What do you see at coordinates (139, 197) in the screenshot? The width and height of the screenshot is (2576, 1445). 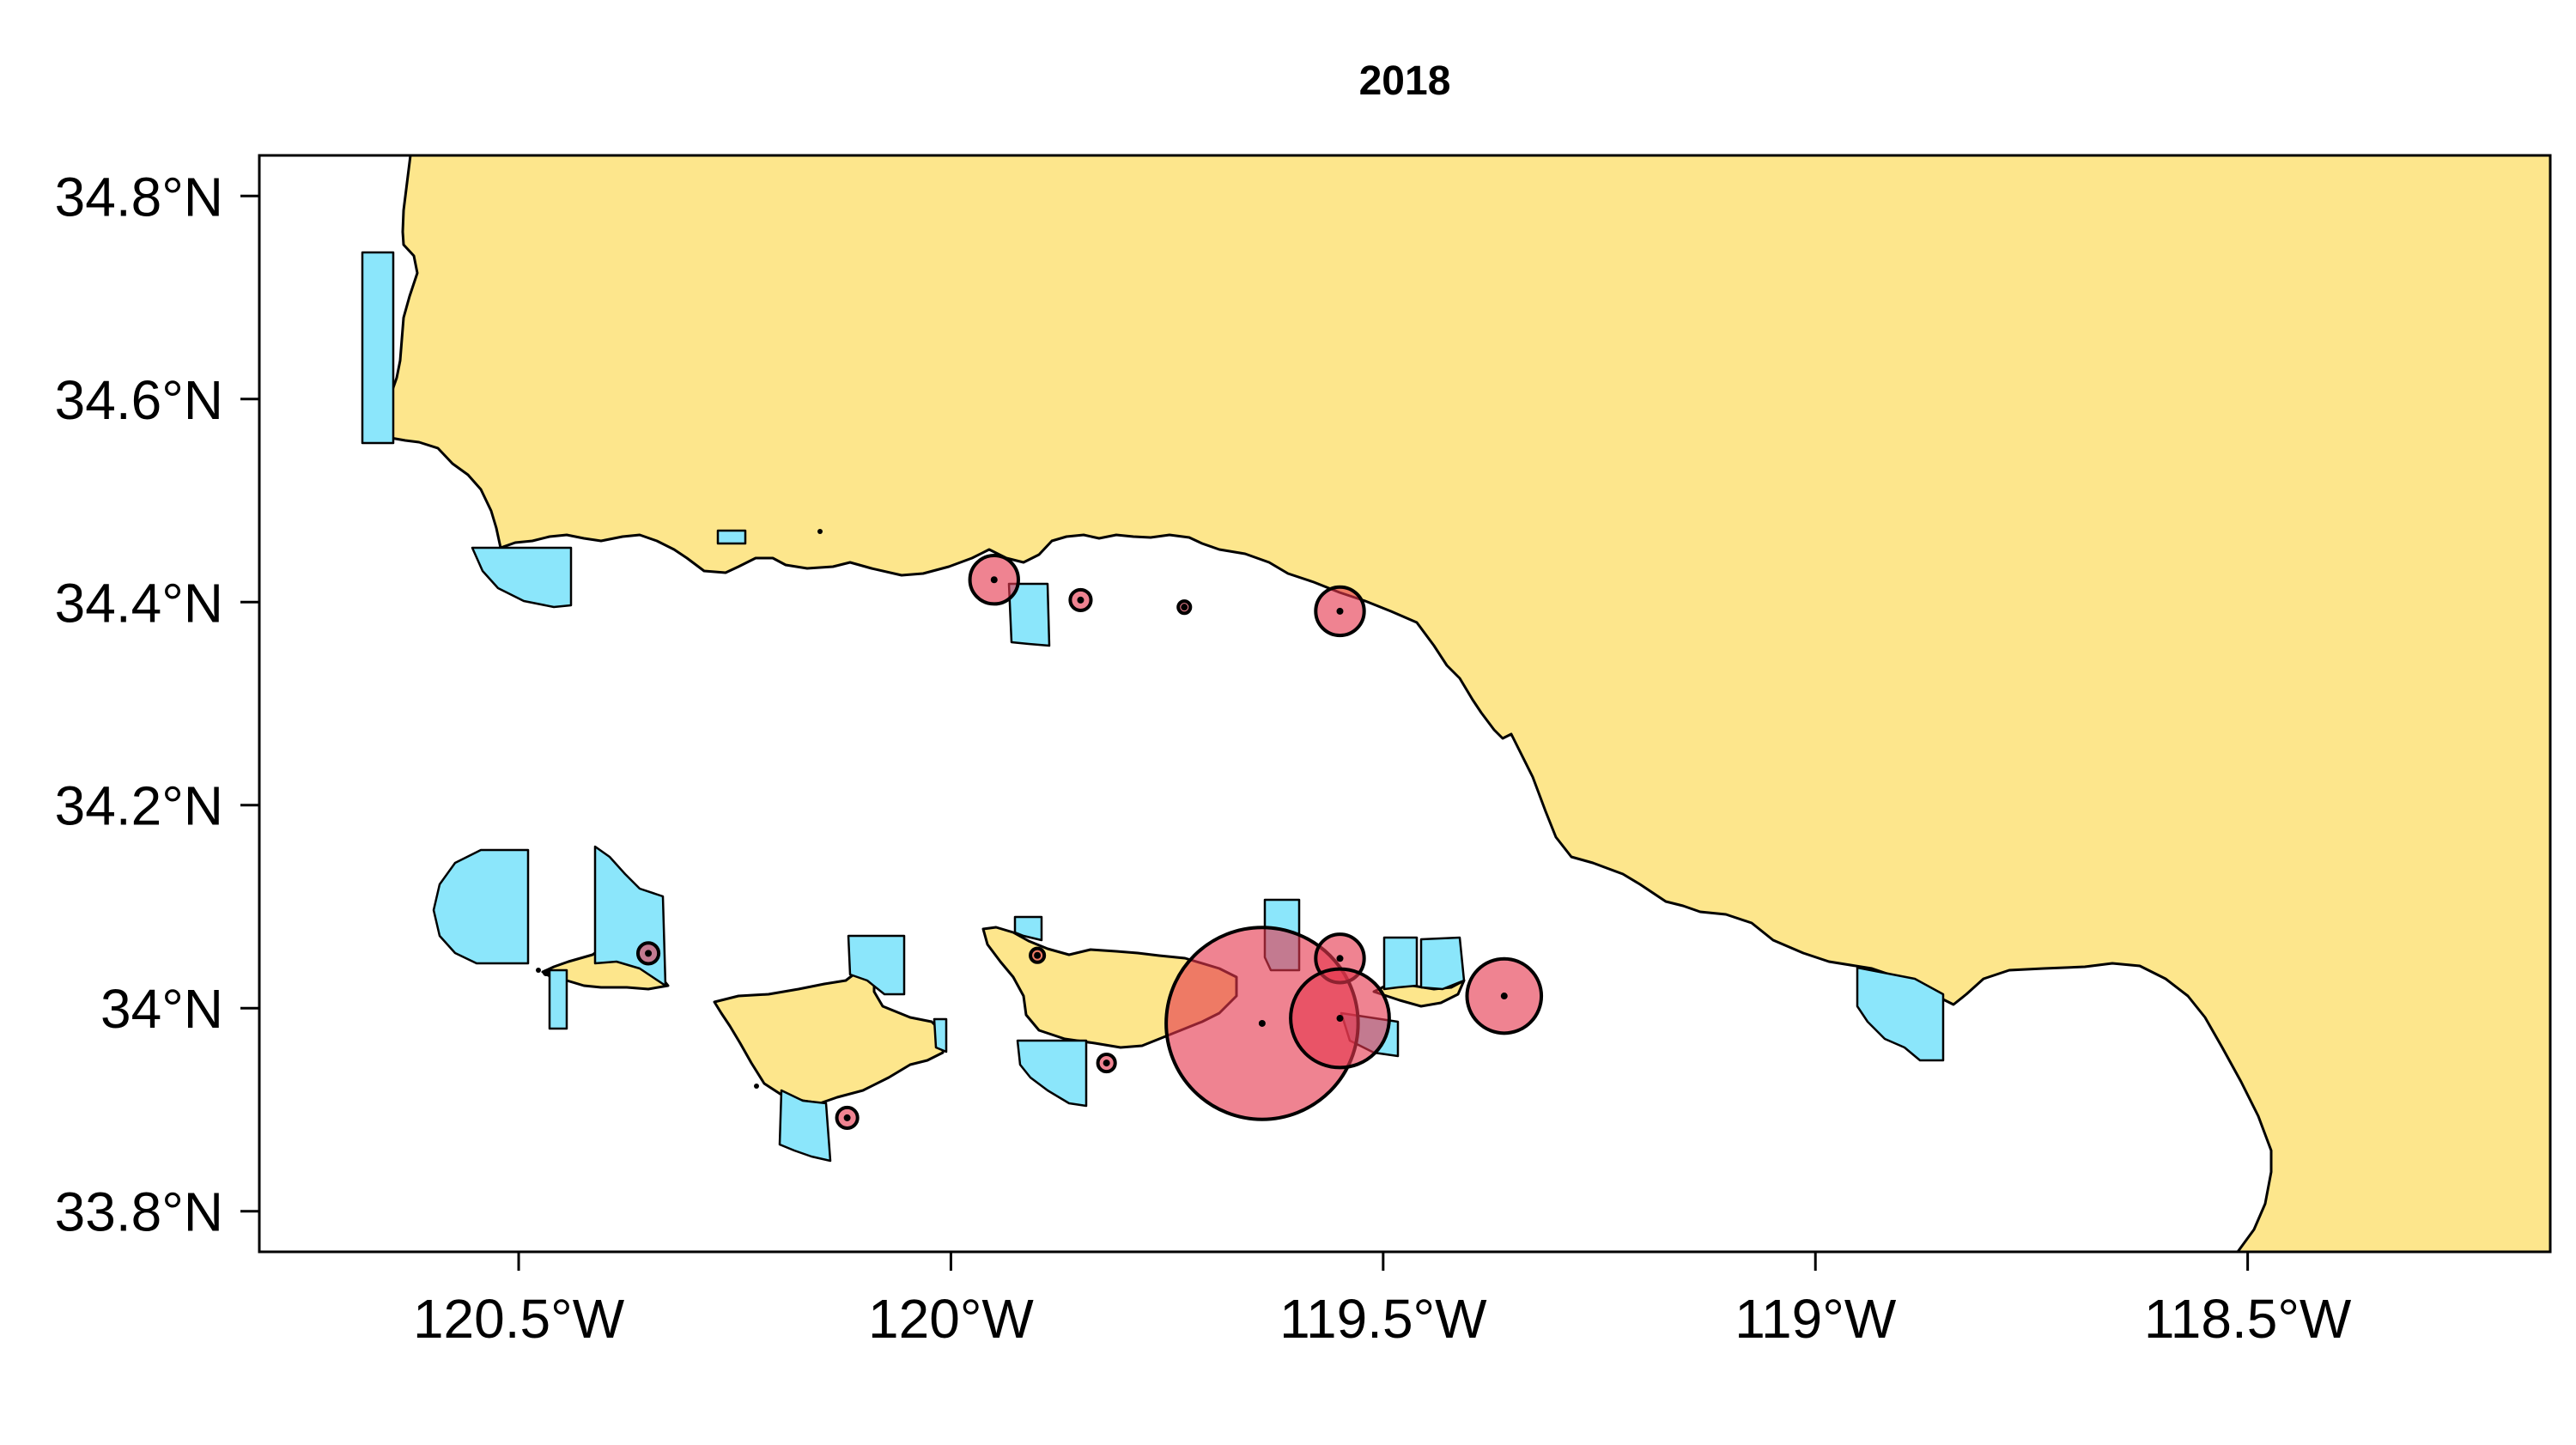 I see `y-tick-label-1: 34.8°N` at bounding box center [139, 197].